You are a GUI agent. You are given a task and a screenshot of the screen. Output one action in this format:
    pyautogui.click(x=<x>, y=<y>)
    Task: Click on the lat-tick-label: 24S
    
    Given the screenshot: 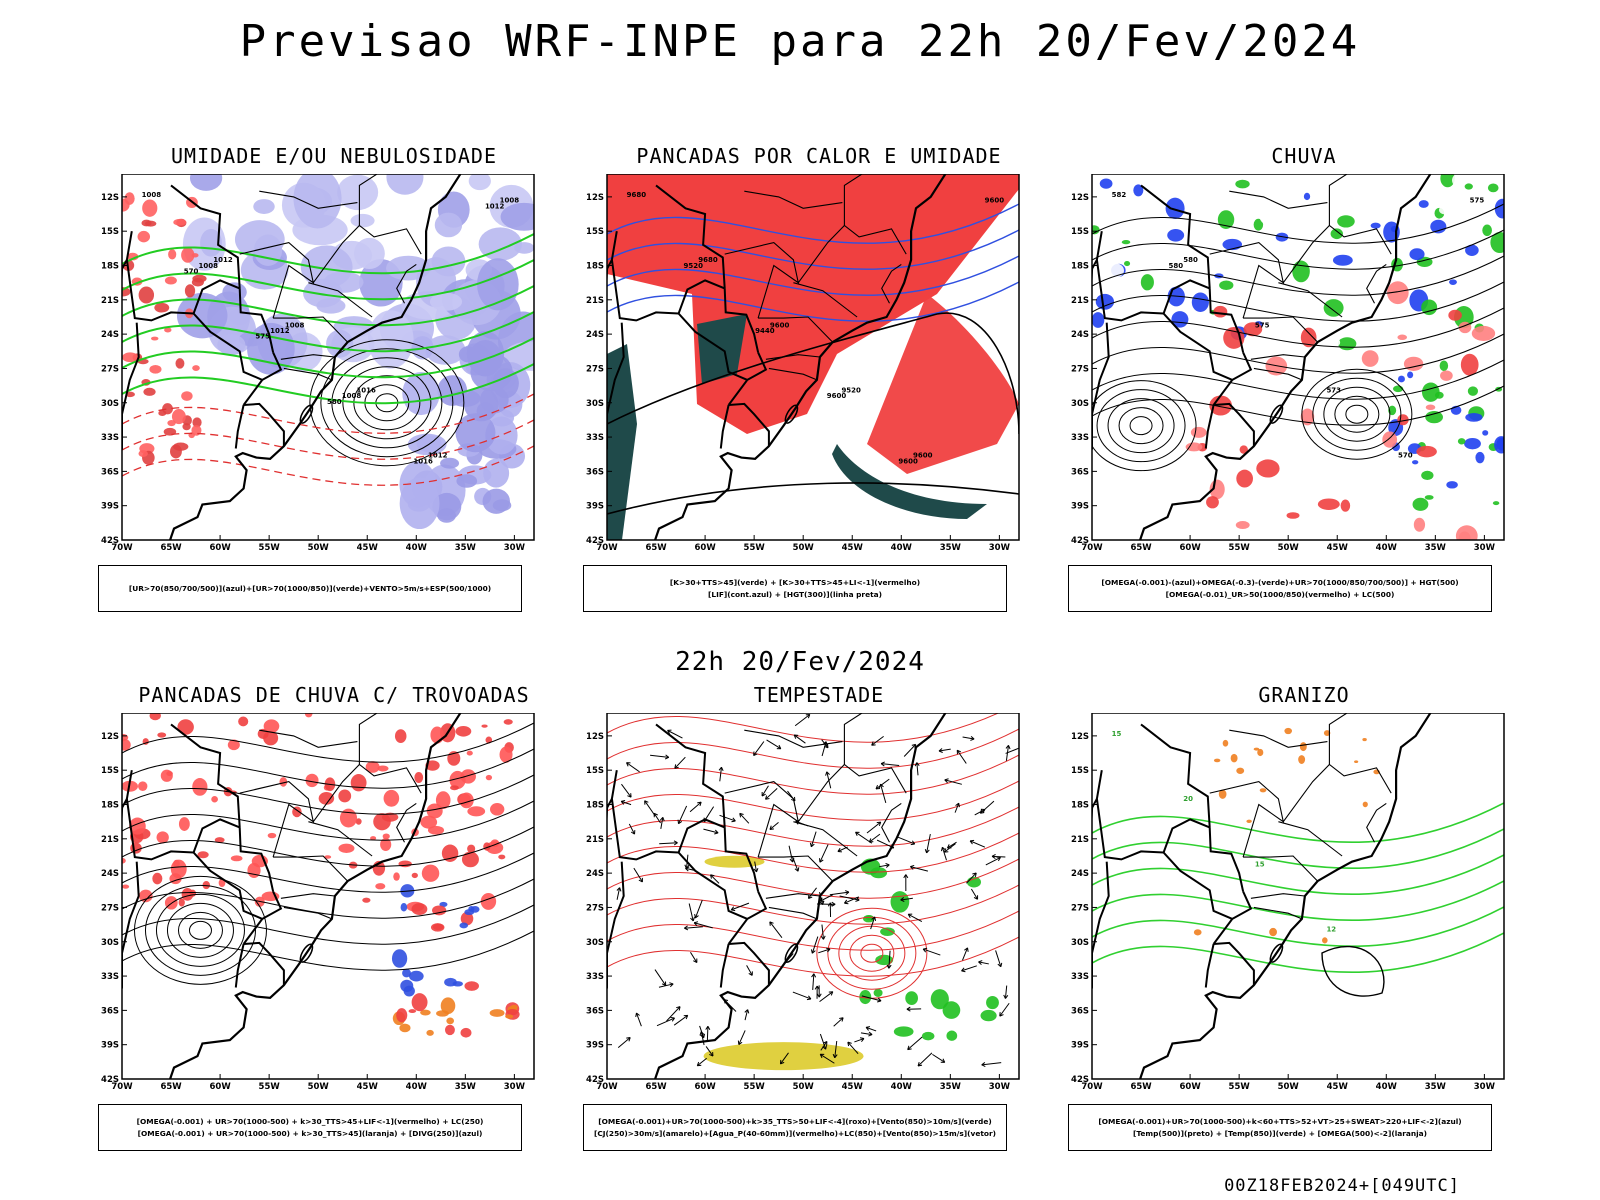 What is the action you would take?
    pyautogui.click(x=110, y=874)
    